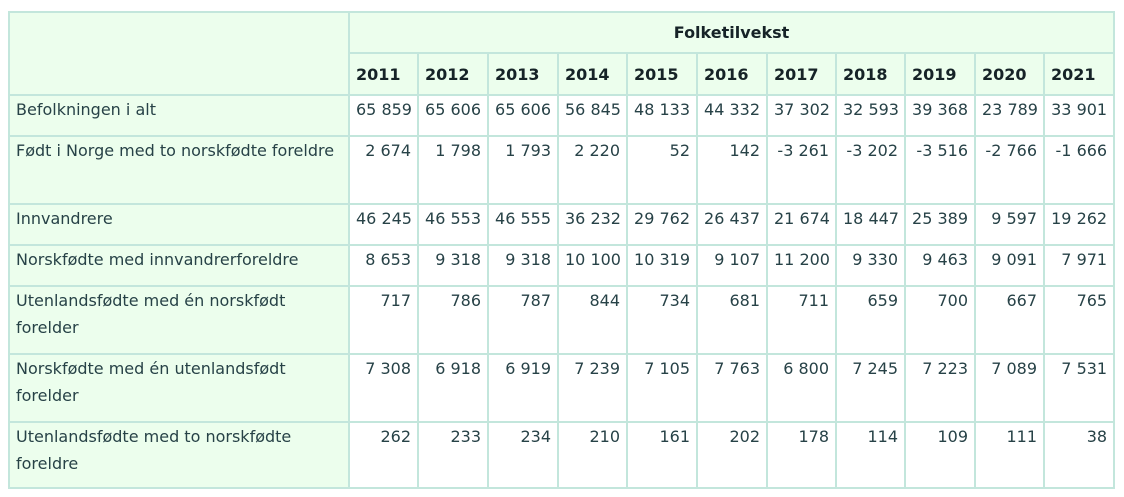 Image resolution: width=1124 pixels, height=497 pixels. I want to click on row-label: Innvandrere, so click(179, 224).